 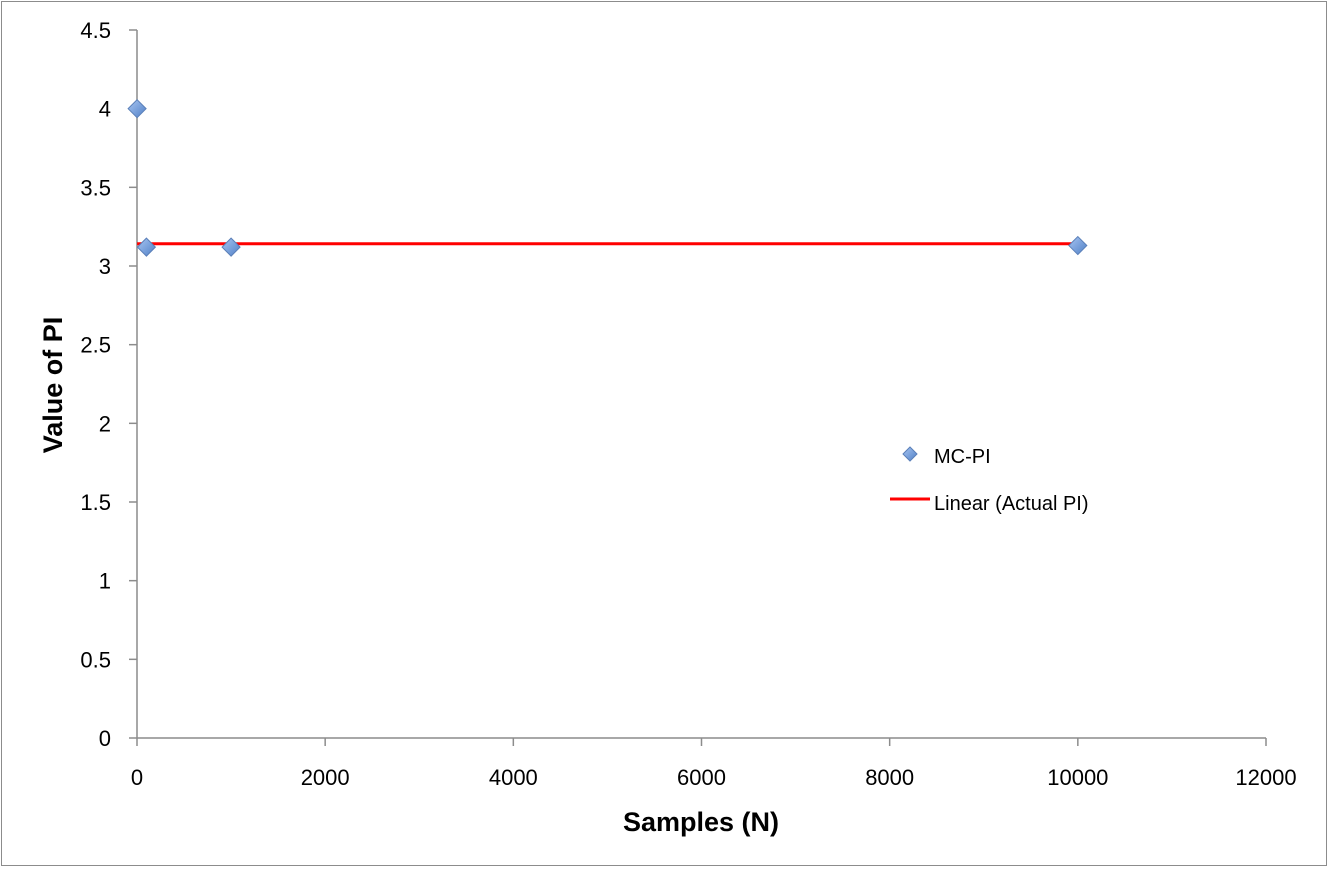 I want to click on y-tick-label: 0, so click(x=105, y=738).